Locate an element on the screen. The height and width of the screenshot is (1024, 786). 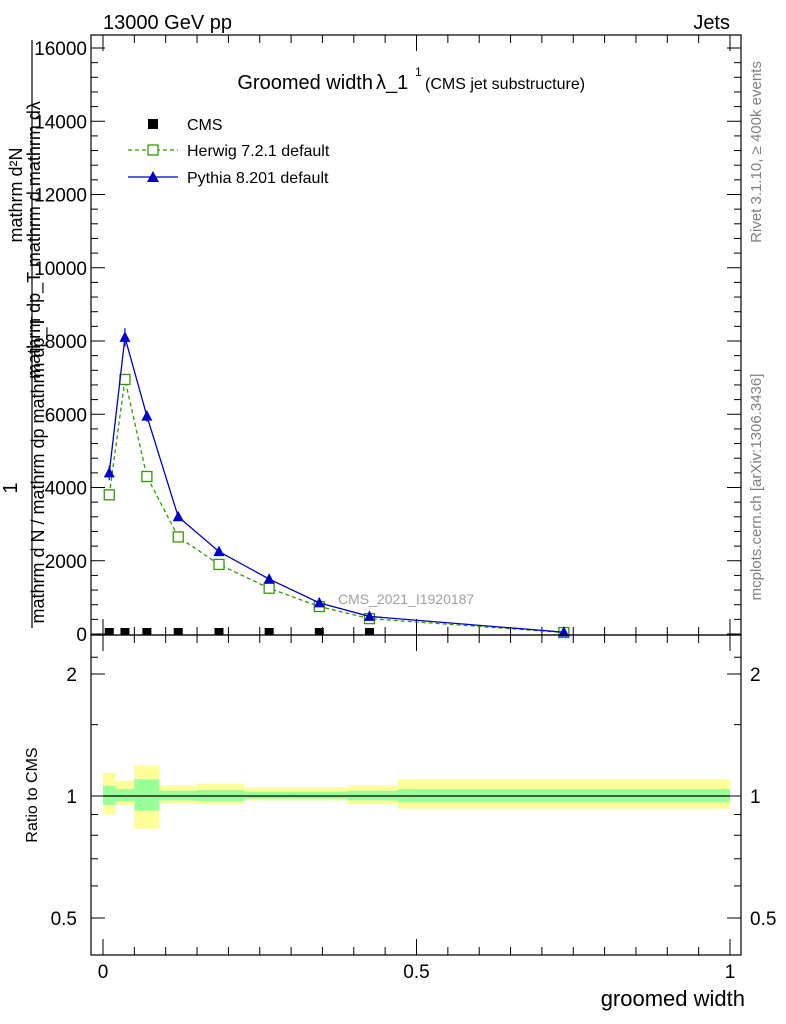
x-tick-label: 0 is located at coordinates (103, 972).